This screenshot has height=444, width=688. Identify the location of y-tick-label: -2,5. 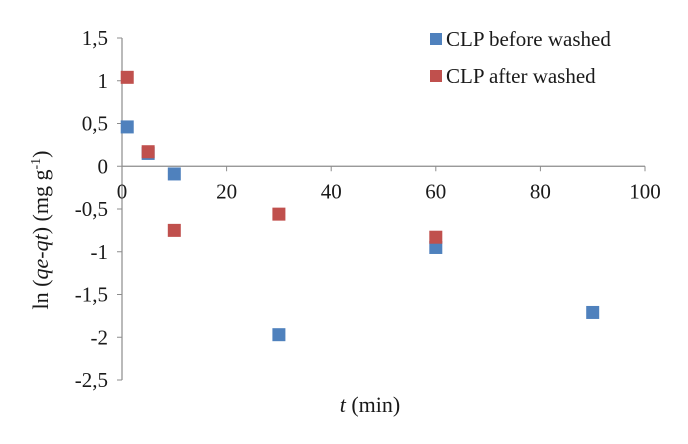
(91, 380).